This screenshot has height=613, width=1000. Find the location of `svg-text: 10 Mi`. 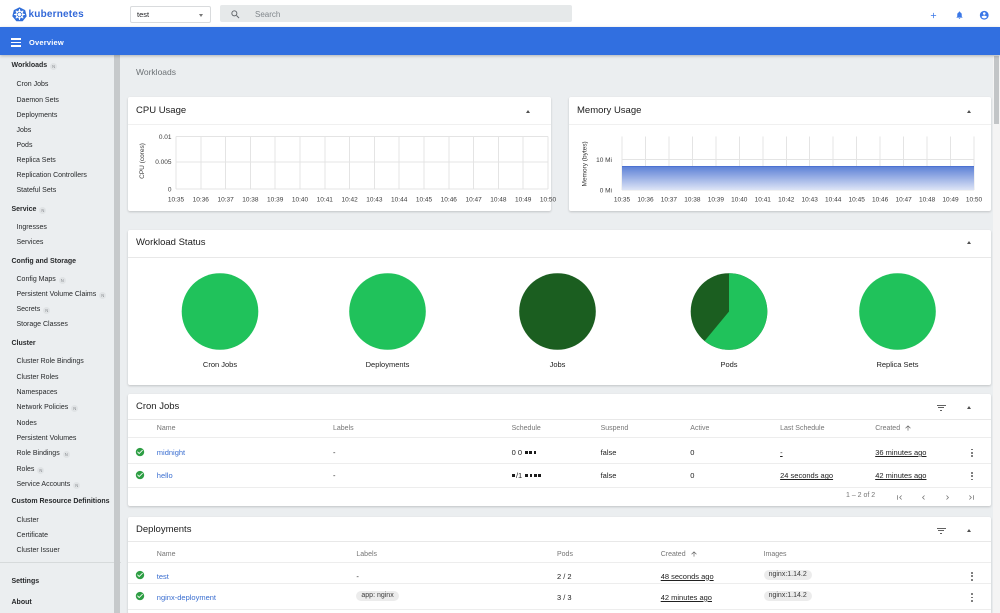

svg-text: 10 Mi is located at coordinates (604, 160).